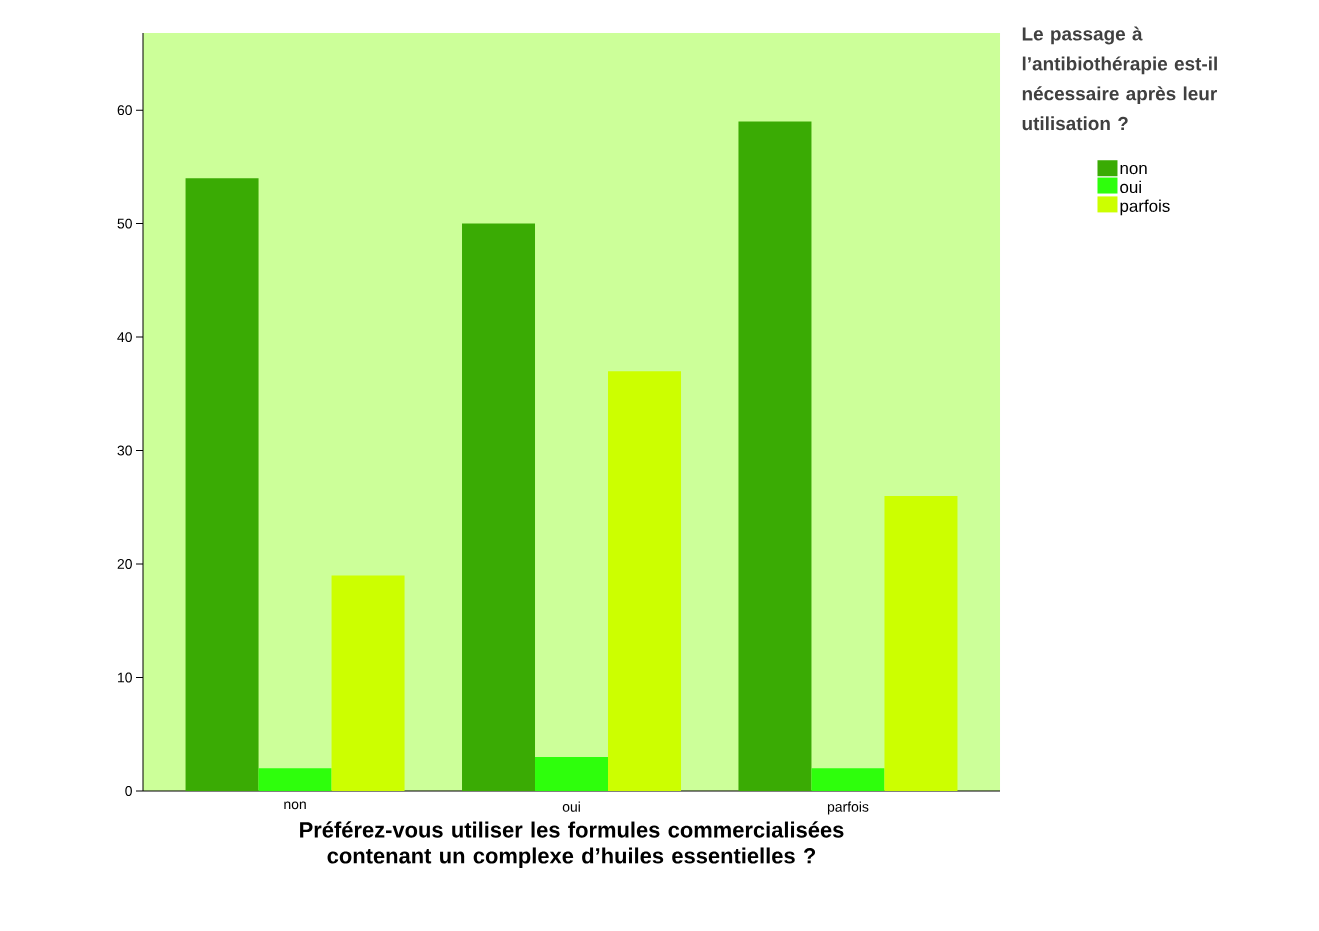 The width and height of the screenshot is (1319, 931). What do you see at coordinates (1133, 169) in the screenshot?
I see `legend-label: non` at bounding box center [1133, 169].